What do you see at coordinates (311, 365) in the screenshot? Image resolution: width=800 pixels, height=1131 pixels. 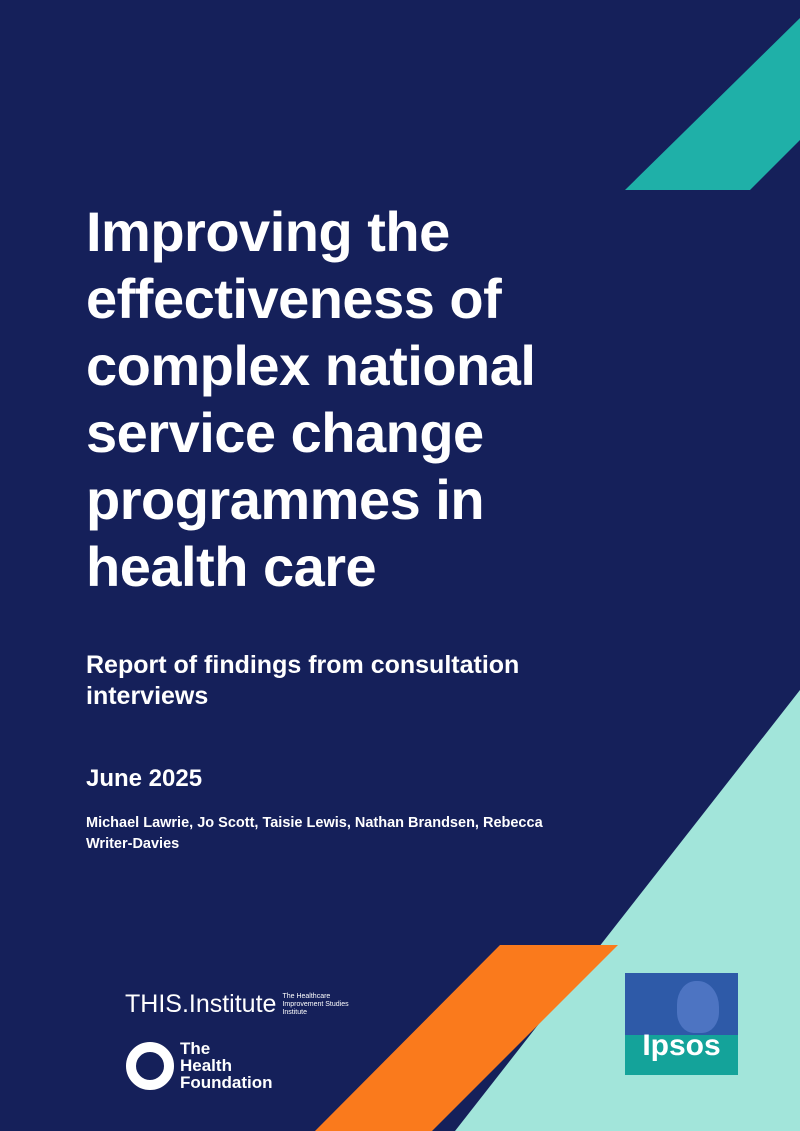 I see `text-line: complex national` at bounding box center [311, 365].